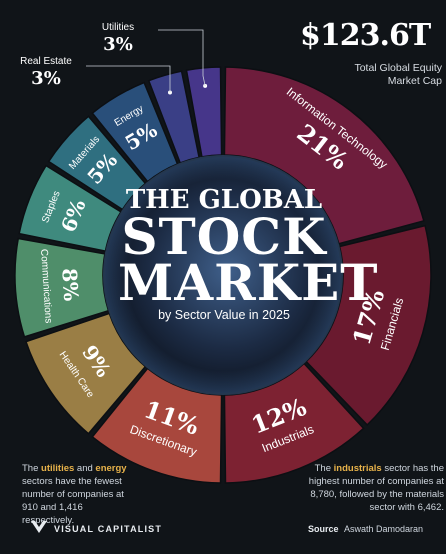 The width and height of the screenshot is (446, 554). What do you see at coordinates (32, 468) in the screenshot?
I see `note-left-pre: The` at bounding box center [32, 468].